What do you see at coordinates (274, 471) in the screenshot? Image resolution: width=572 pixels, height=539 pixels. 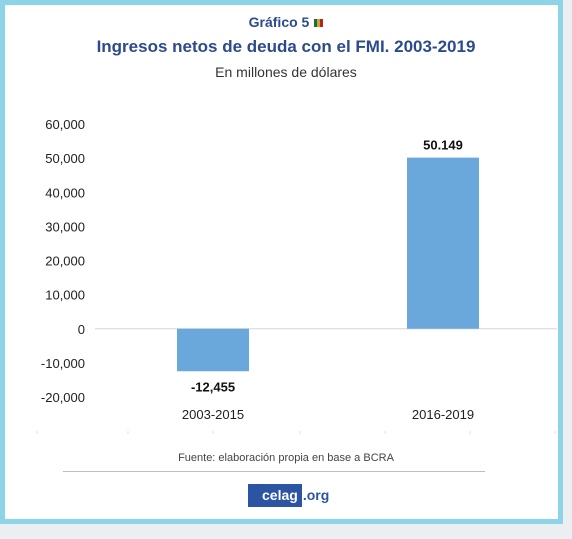 I see `footer-divider` at bounding box center [274, 471].